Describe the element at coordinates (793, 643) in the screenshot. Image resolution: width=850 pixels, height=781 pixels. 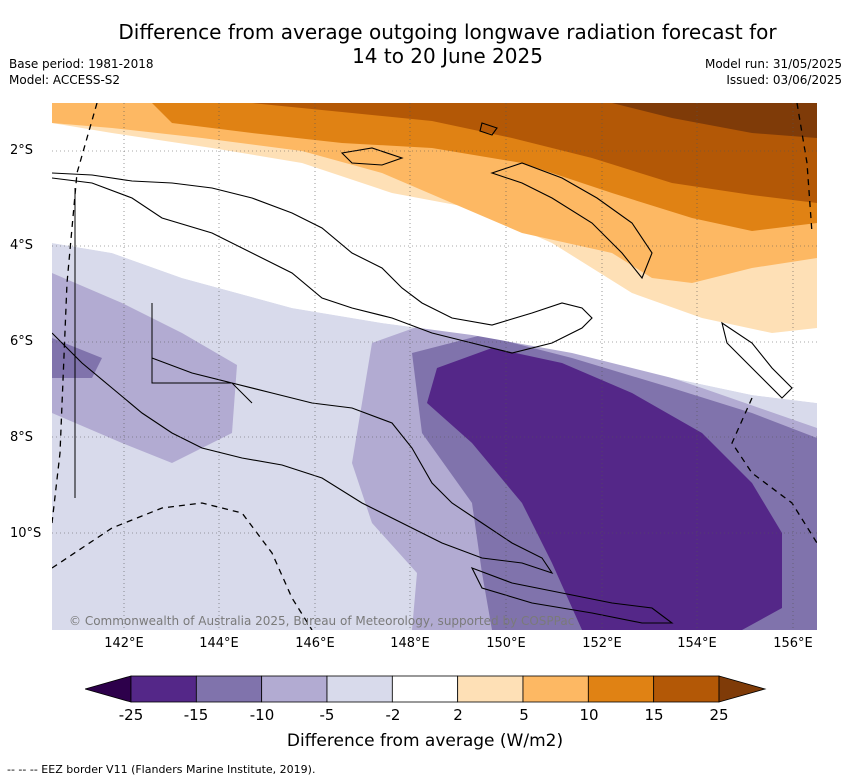
I see `lon-label: 156°E` at that location.